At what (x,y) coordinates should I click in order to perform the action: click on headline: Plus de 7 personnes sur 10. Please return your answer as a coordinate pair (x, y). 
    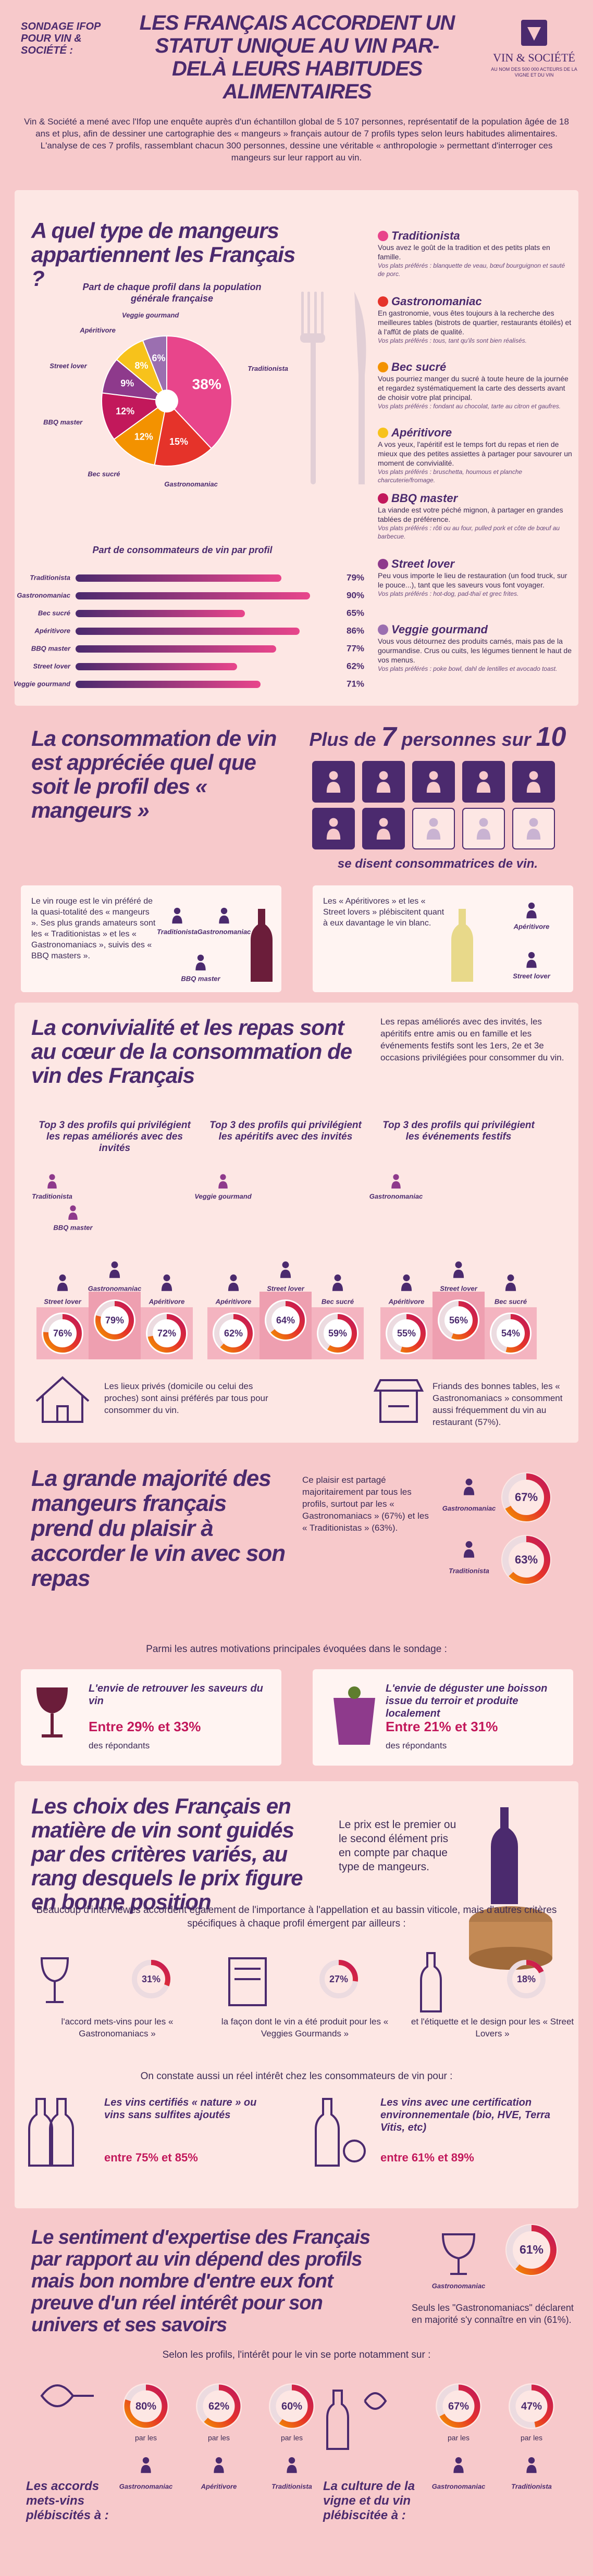
    Looking at the image, I should click on (437, 737).